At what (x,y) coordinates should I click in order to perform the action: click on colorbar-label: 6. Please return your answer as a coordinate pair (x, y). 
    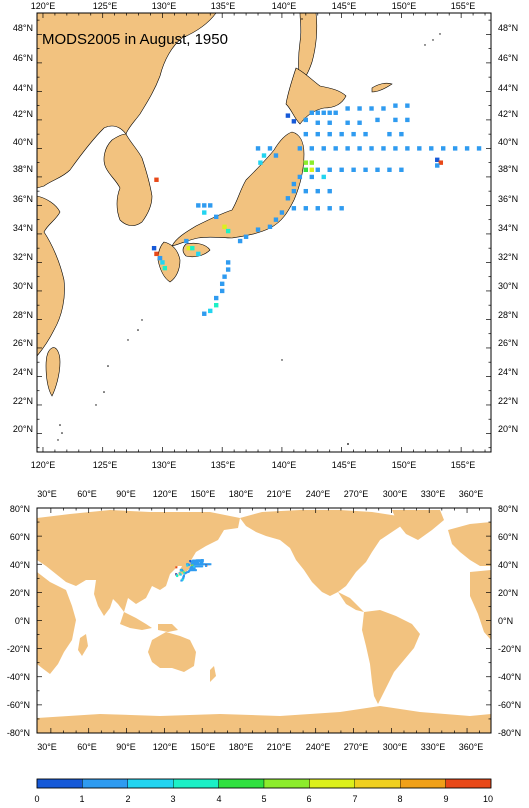
    Looking at the image, I should click on (308, 799).